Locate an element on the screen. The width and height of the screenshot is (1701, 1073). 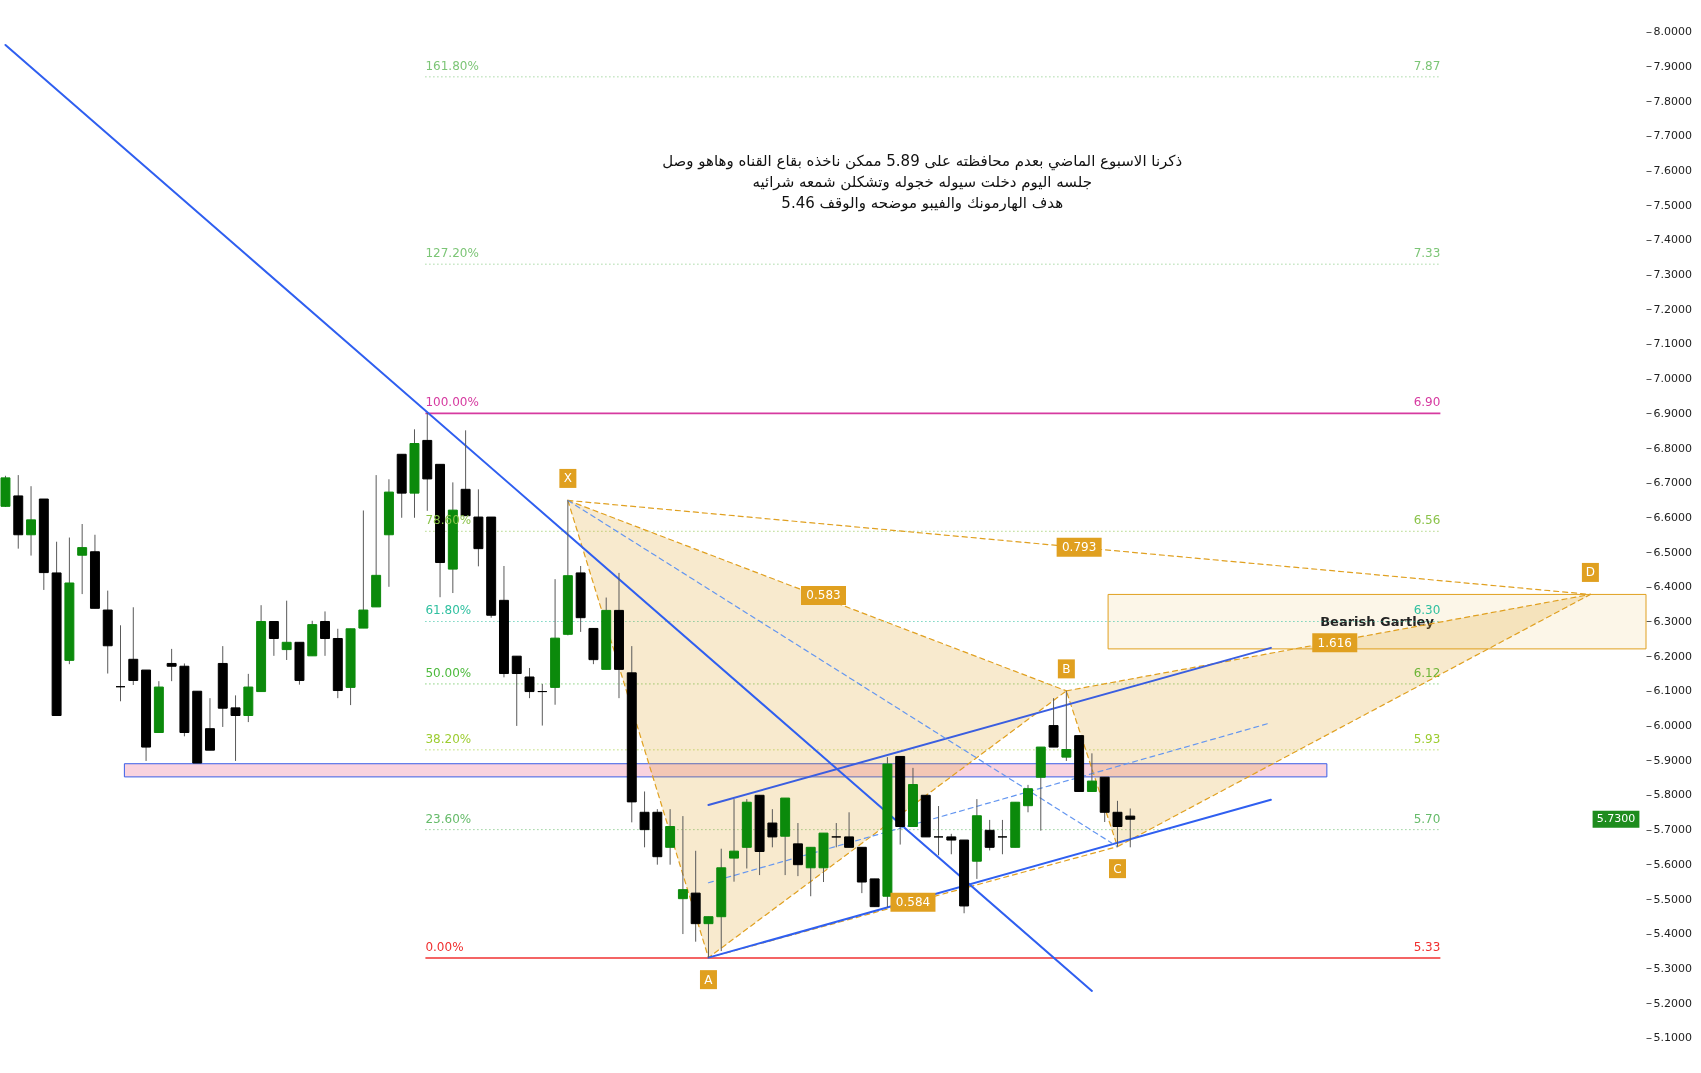
y-tick-label: 6.6000 is located at coordinates (1672, 517).